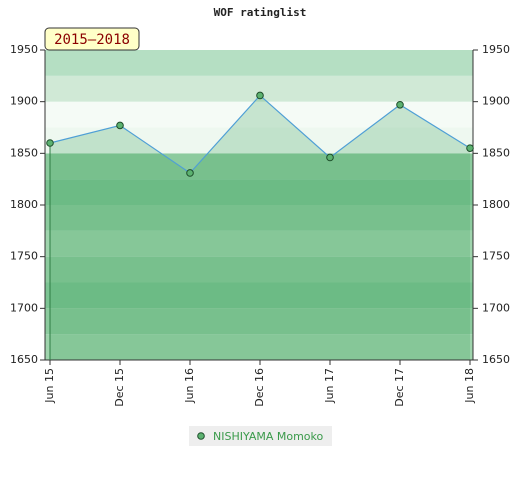  I want to click on y-tick-label: 1700, so click(24, 307).